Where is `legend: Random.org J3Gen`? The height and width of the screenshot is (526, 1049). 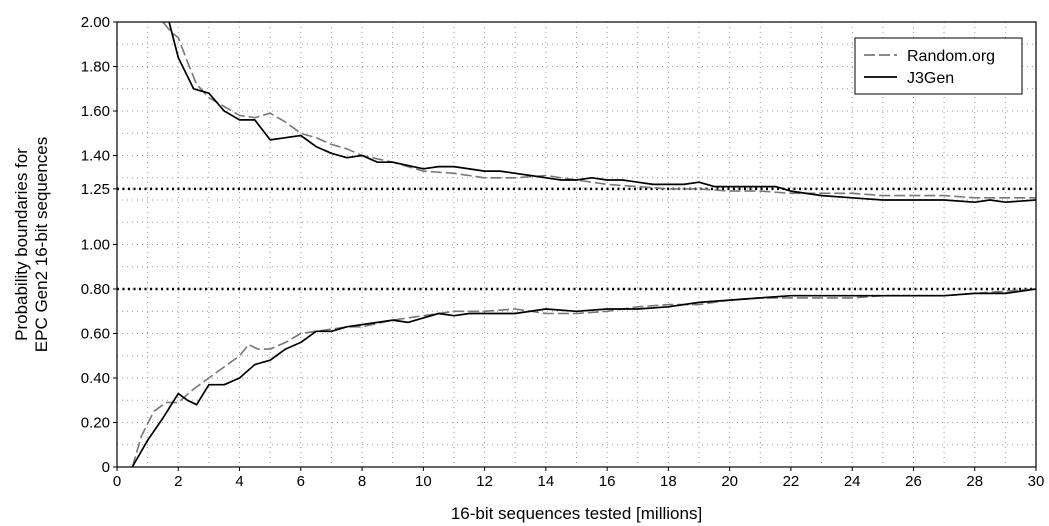
legend: Random.org J3Gen is located at coordinates (938, 66).